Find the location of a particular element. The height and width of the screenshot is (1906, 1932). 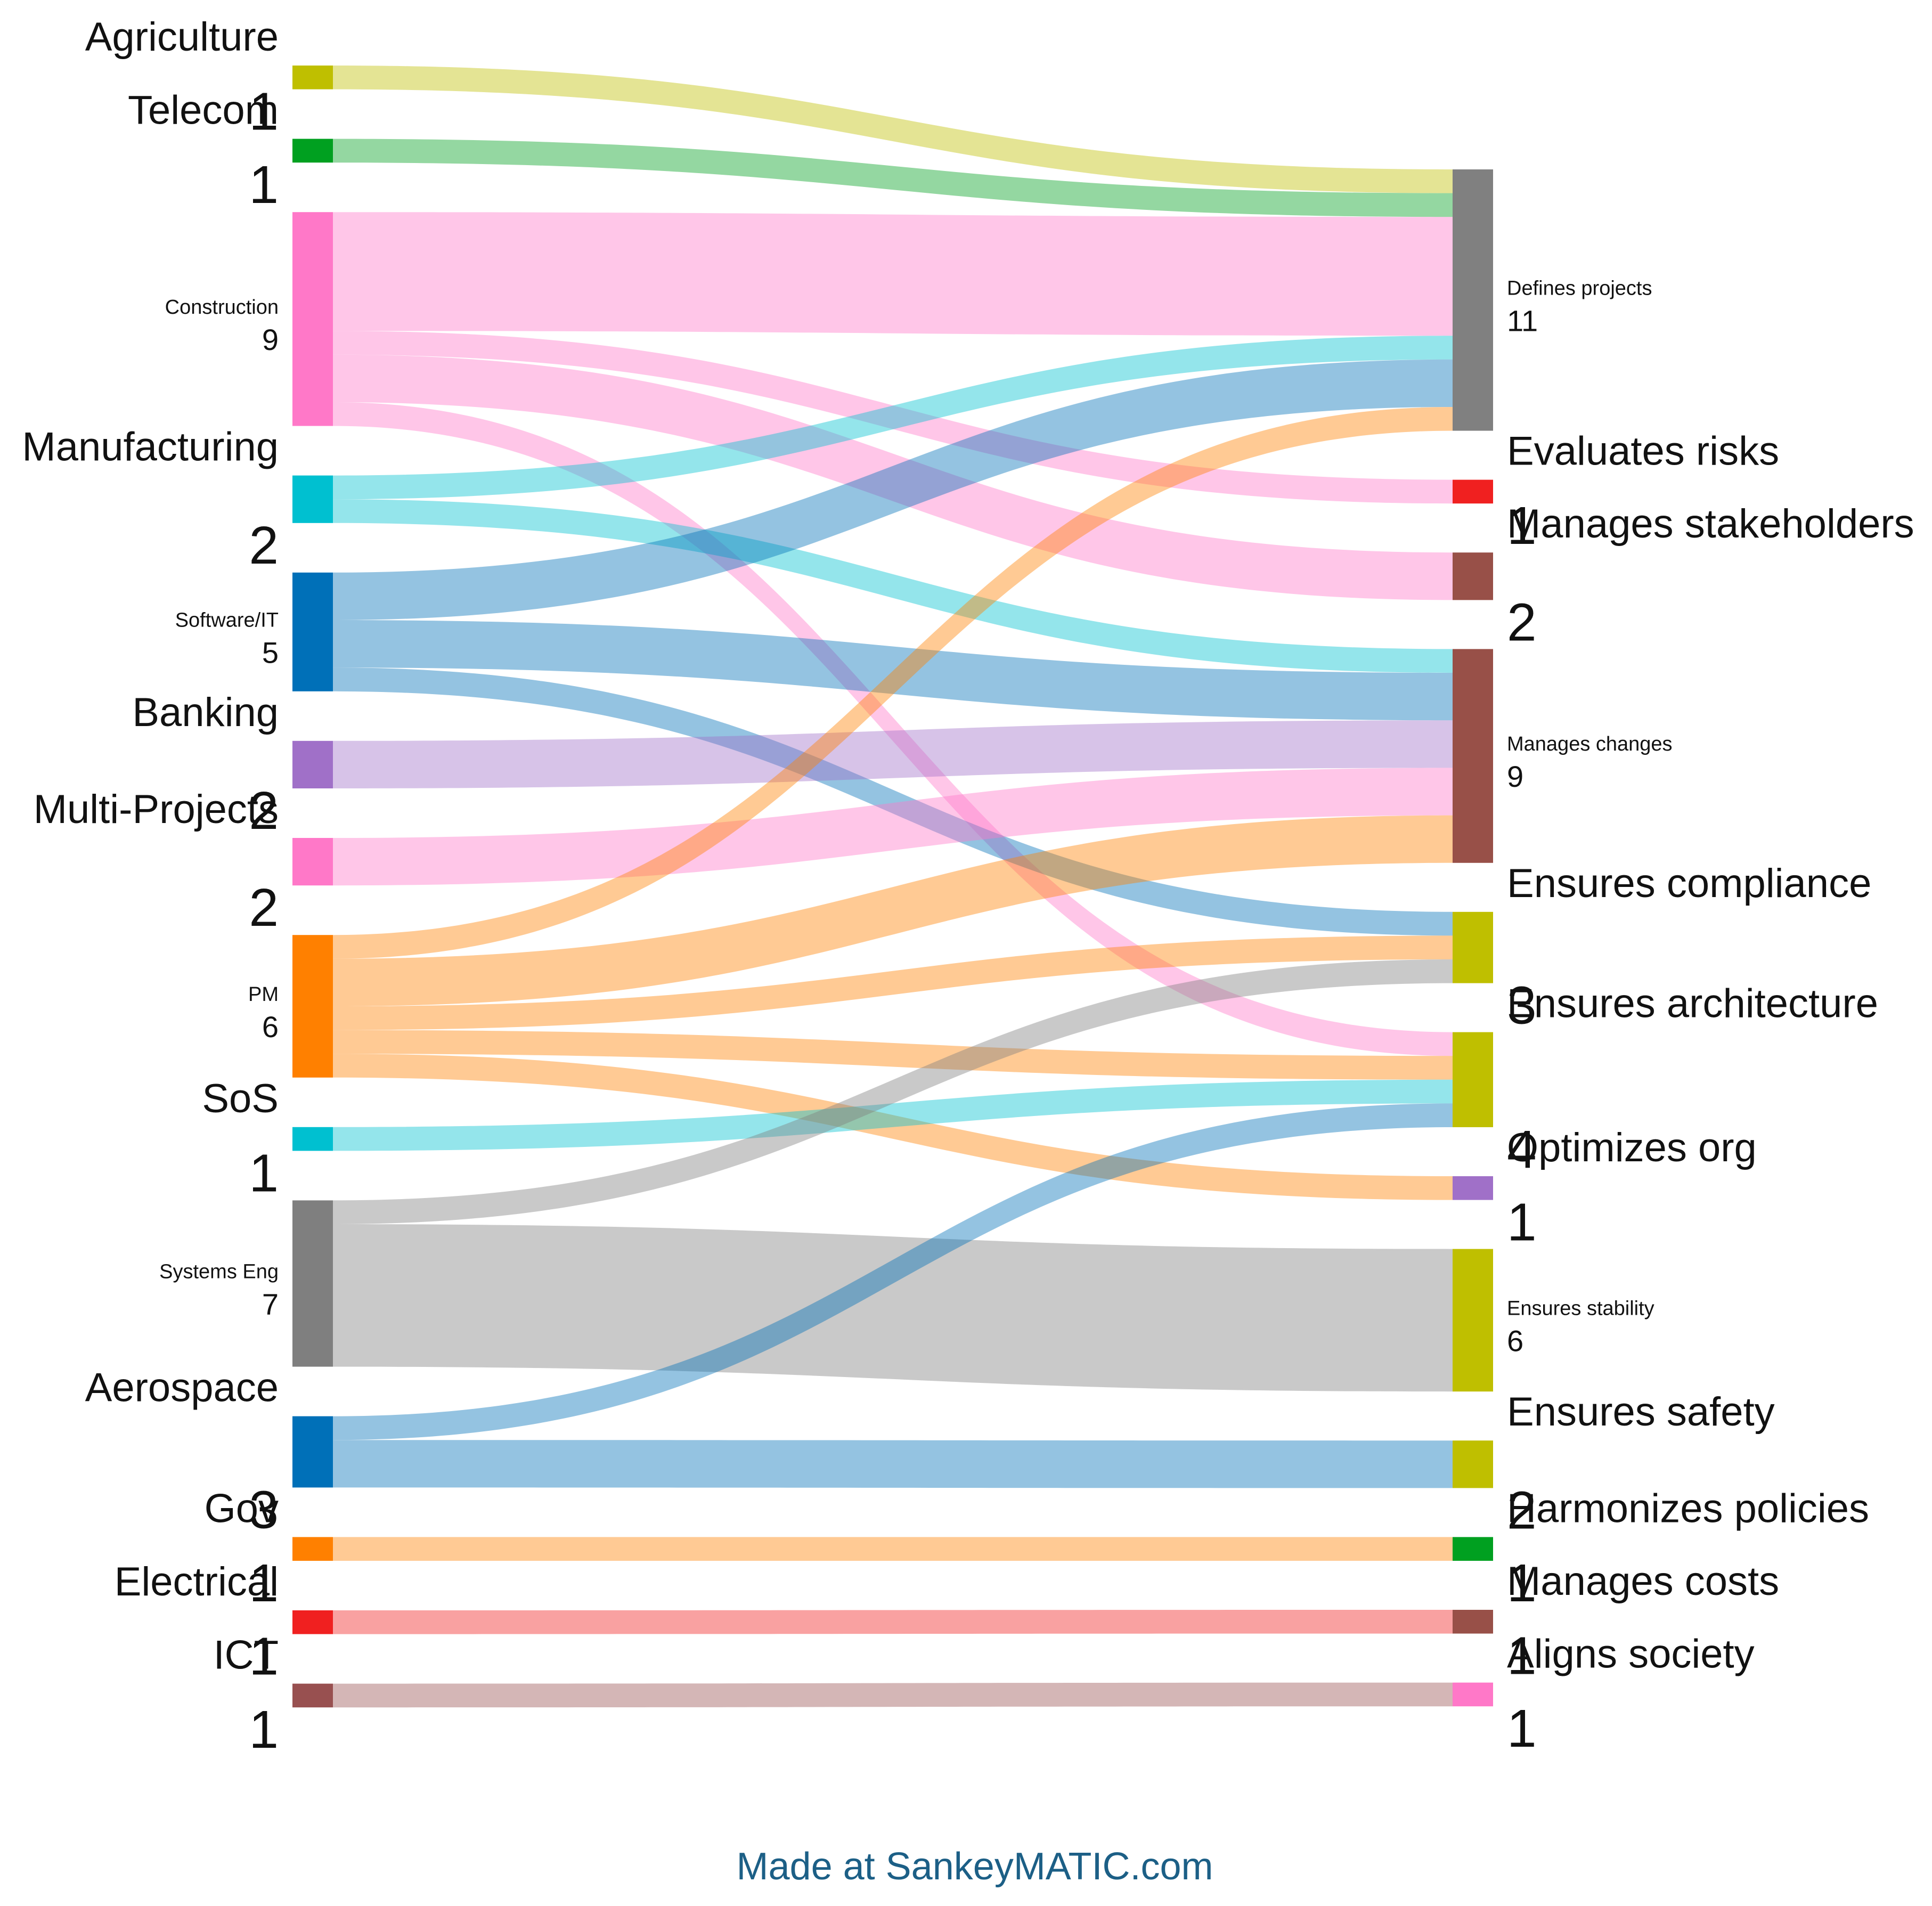

label-manages-changes: Manages changes is located at coordinates (1590, 744).